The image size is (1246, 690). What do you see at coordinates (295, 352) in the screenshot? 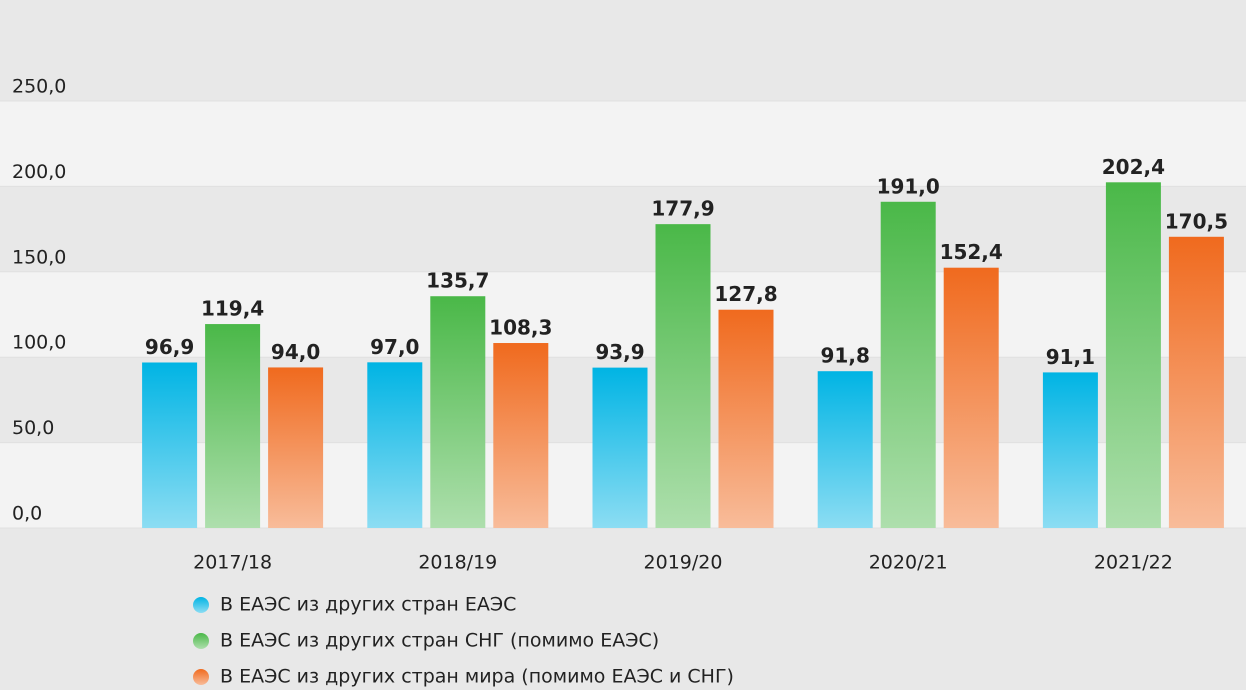
I see `value-label: 94,0` at bounding box center [295, 352].